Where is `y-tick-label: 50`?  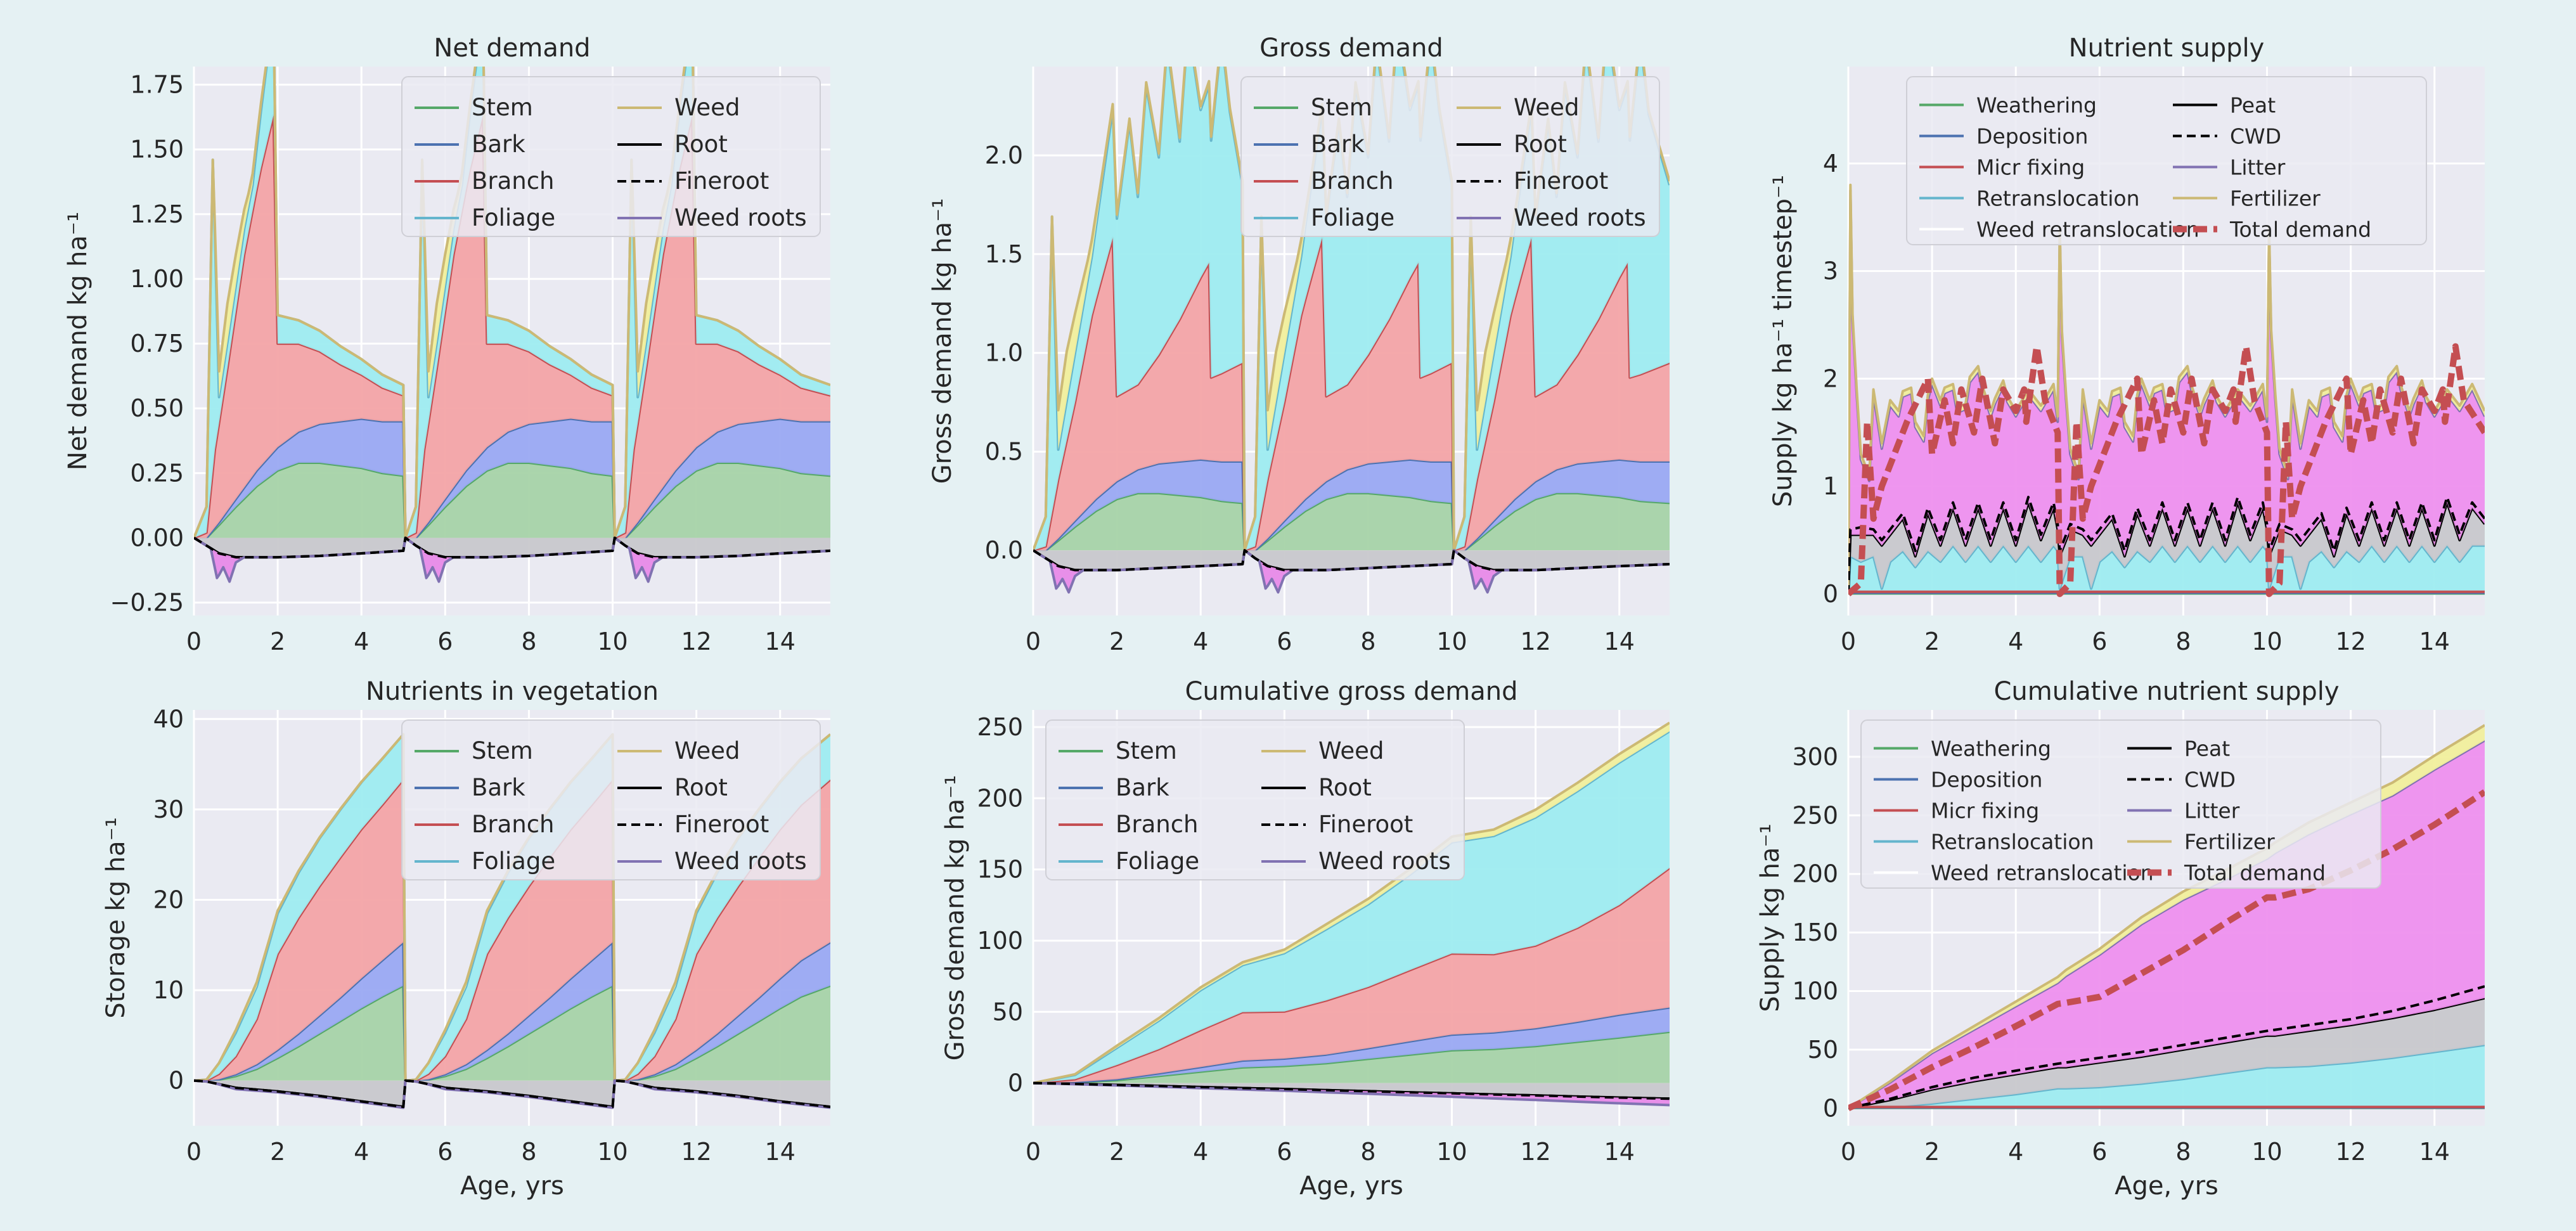
y-tick-label: 50 is located at coordinates (1008, 1012).